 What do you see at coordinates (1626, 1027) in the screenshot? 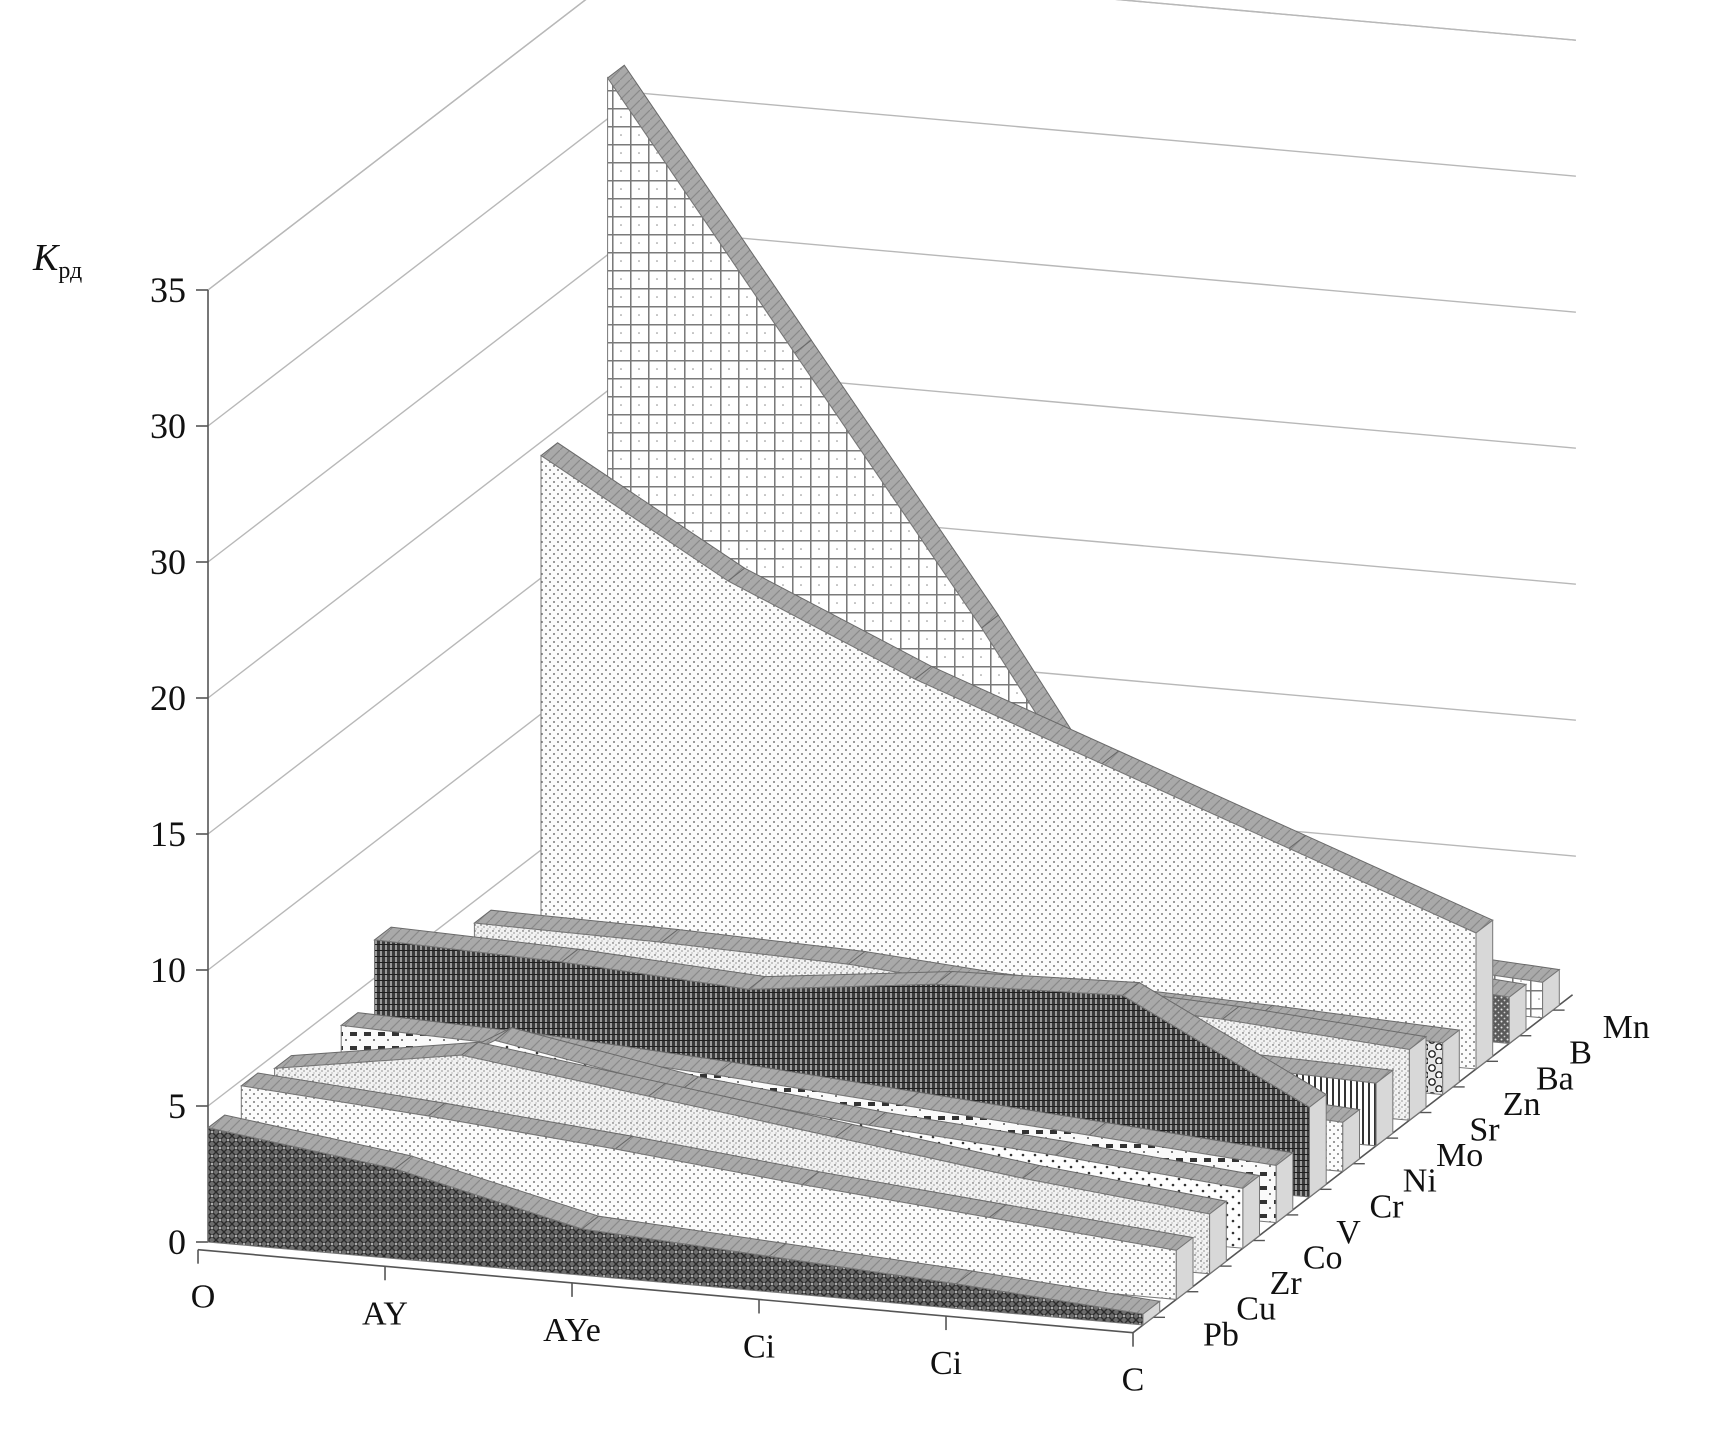
I see `series-label-mn: Mn` at bounding box center [1626, 1027].